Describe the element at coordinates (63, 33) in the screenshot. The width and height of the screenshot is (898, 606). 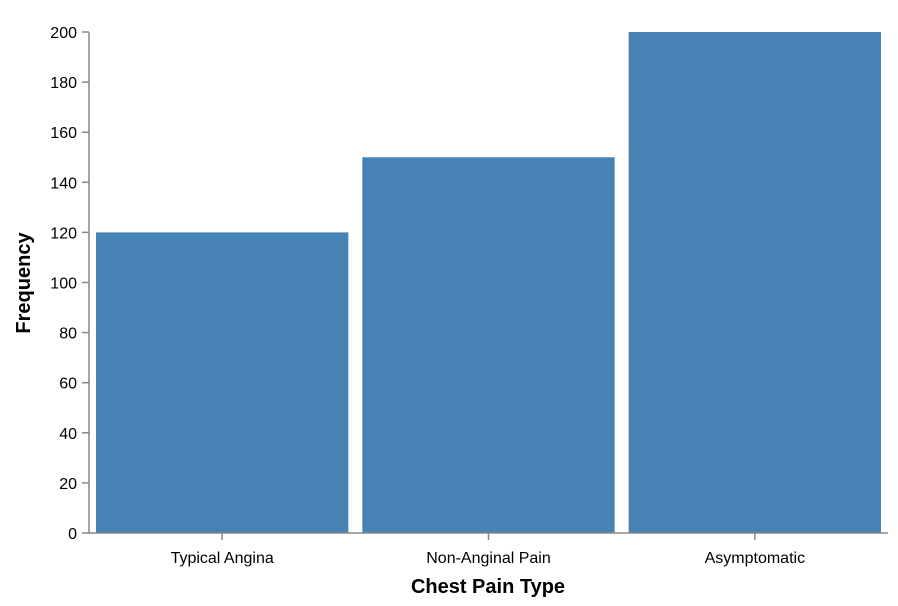
I see `y-tick-label: 200` at that location.